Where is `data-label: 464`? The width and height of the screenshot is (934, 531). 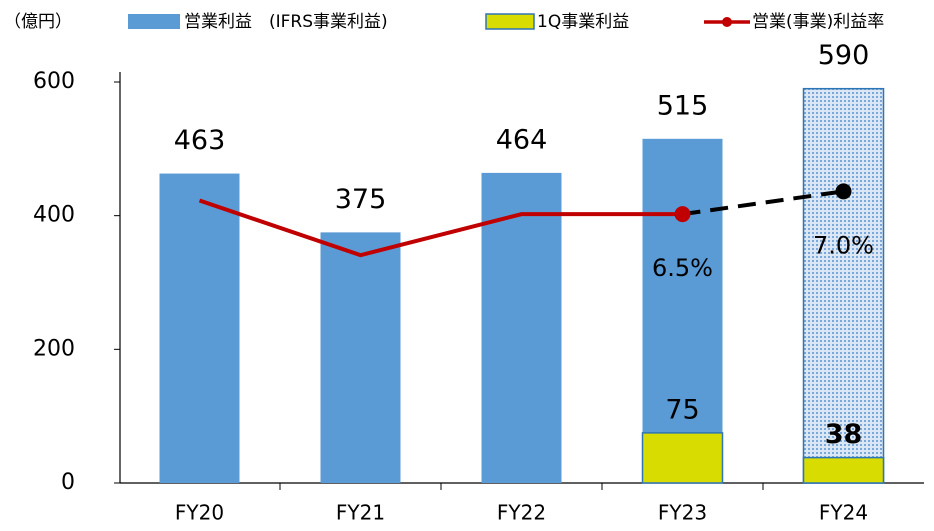
data-label: 464 is located at coordinates (522, 139).